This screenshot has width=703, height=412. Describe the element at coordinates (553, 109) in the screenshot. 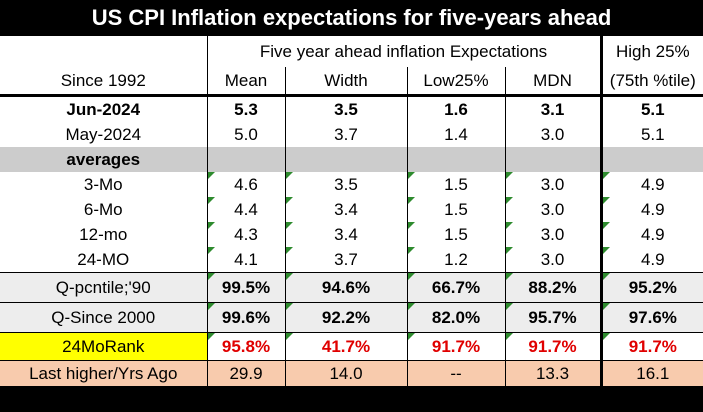

I see `table-cell: 3.1` at that location.